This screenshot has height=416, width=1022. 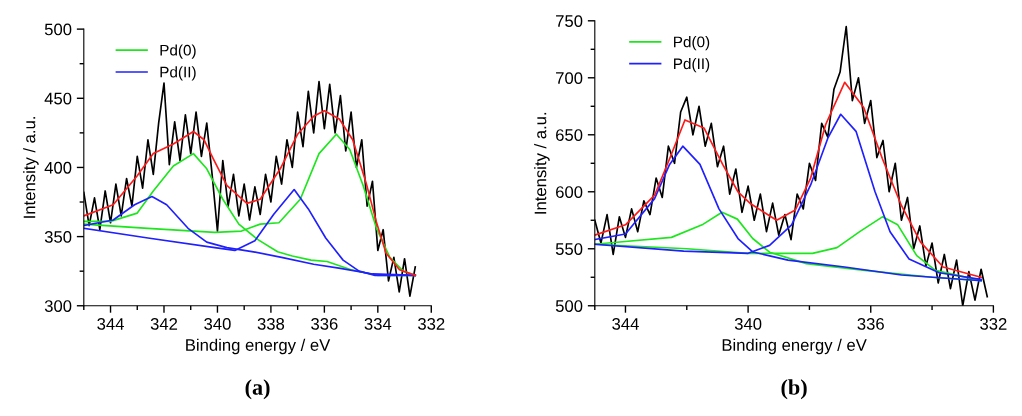 What do you see at coordinates (164, 324) in the screenshot?
I see `x-tick-label: 342` at bounding box center [164, 324].